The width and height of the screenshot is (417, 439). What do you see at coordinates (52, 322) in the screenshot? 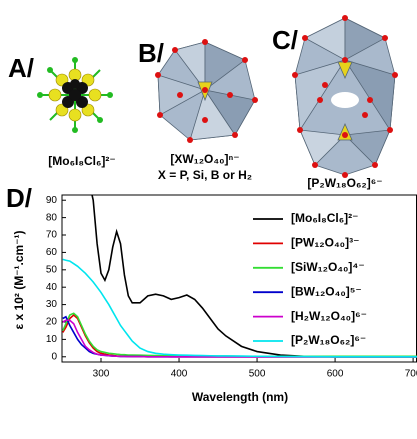
I see `y-tick-label: 20` at bounding box center [52, 322].